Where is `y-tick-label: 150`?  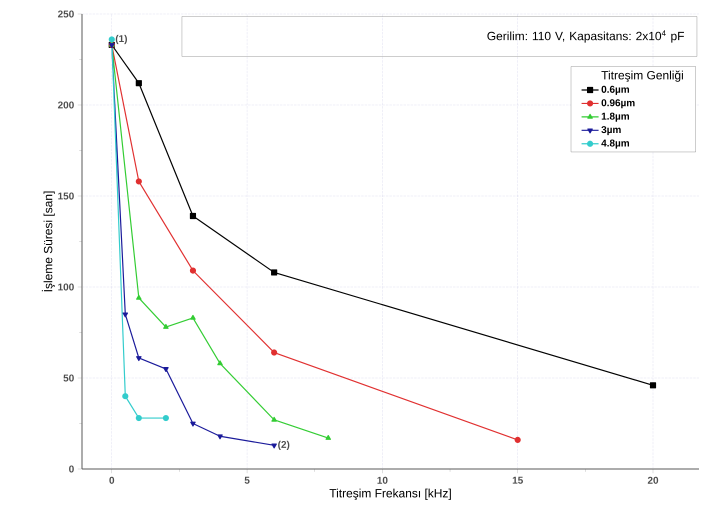 y-tick-label: 150 is located at coordinates (66, 196).